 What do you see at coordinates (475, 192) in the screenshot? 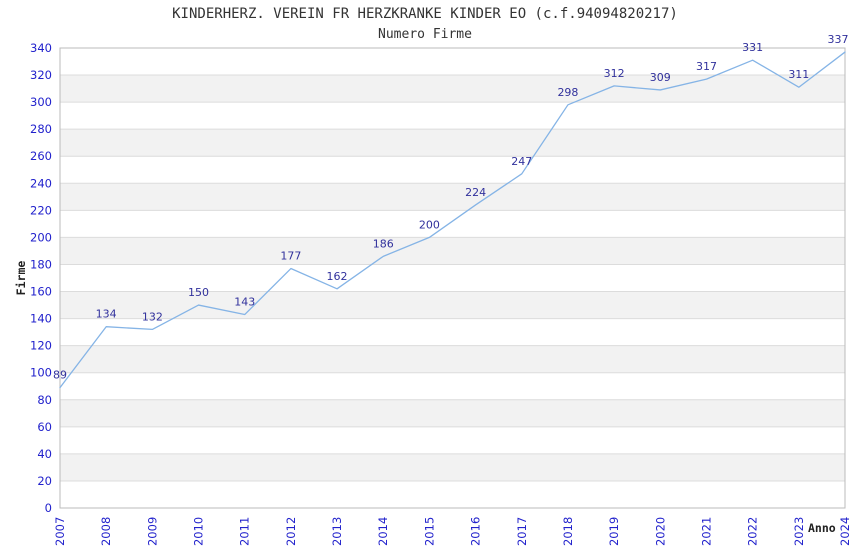
I see `data-label: 224` at bounding box center [475, 192].